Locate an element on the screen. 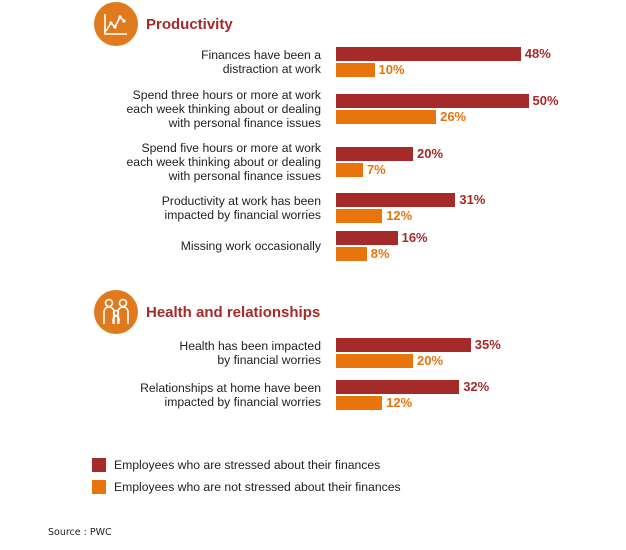 This screenshot has width=626, height=550. source-note: Source : PWC is located at coordinates (80, 532).